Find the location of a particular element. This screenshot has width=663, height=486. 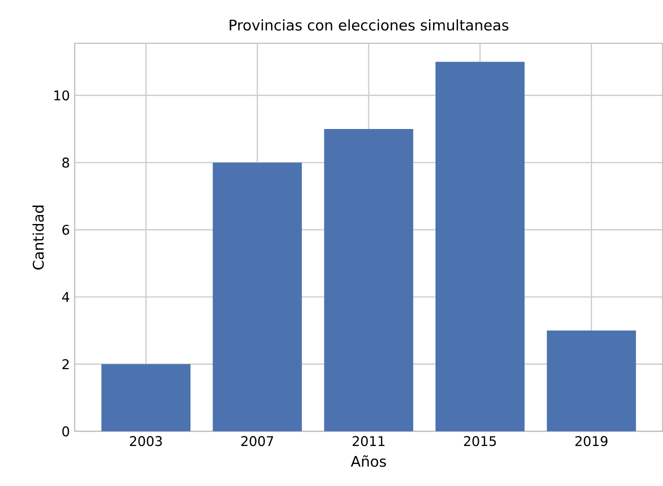

x-tick-label: 2019 is located at coordinates (591, 441).